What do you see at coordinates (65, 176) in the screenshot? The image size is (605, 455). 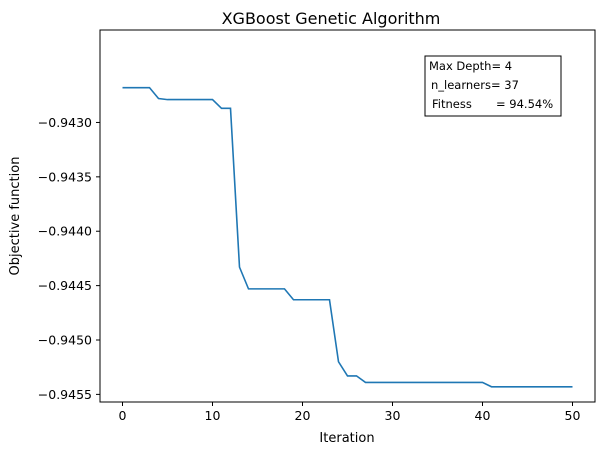 I see `y-tick-label: −0.9435` at bounding box center [65, 176].